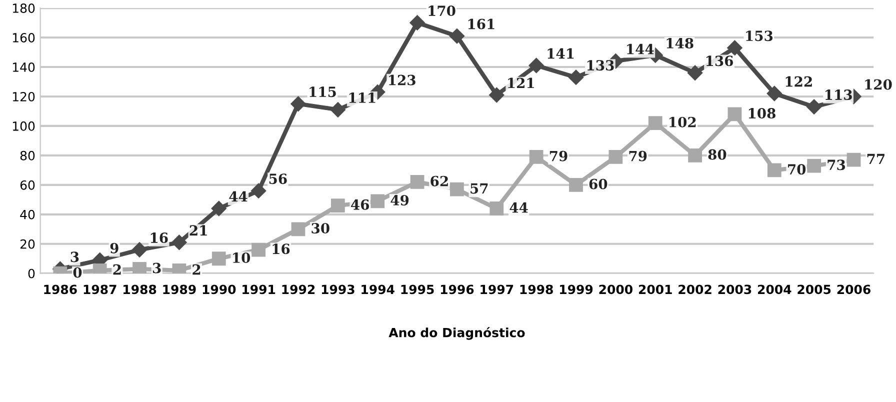 The width and height of the screenshot is (896, 402). I want to click on data-label: 144, so click(640, 49).